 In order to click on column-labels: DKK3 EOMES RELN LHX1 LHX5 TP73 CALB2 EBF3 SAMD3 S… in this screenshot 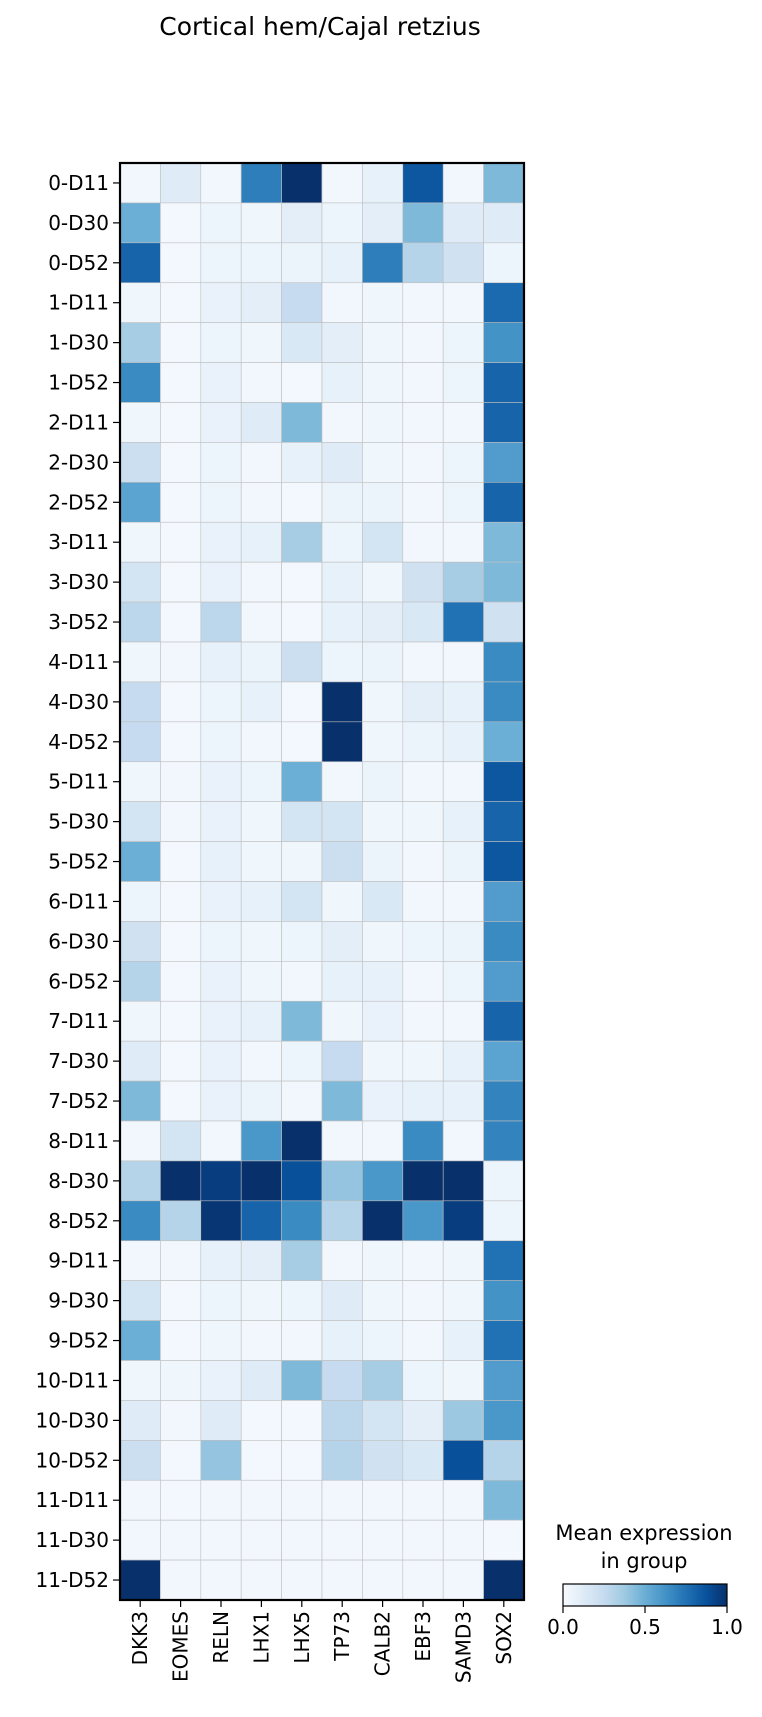, I will do `click(322, 1641)`.